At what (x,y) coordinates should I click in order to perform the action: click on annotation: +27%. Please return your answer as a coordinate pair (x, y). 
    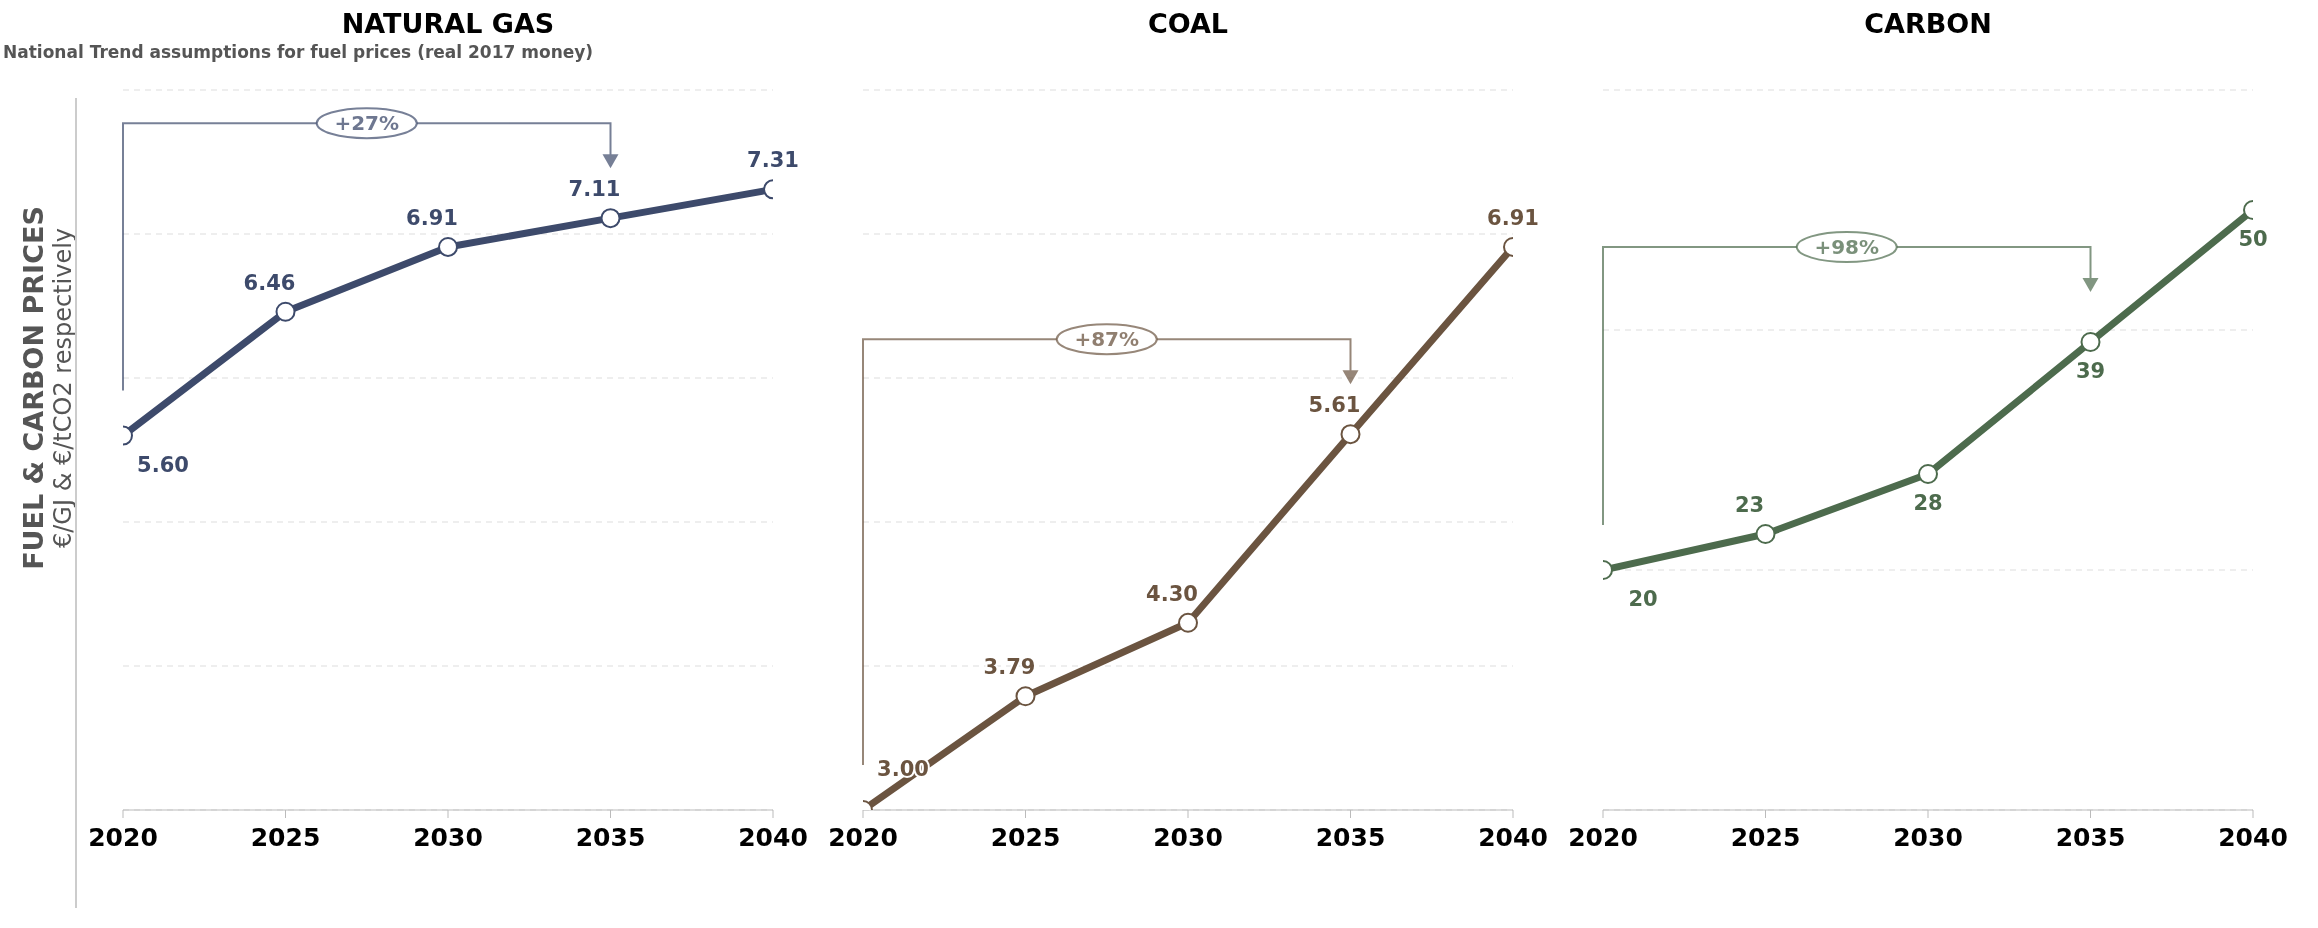
    Looking at the image, I should click on (367, 123).